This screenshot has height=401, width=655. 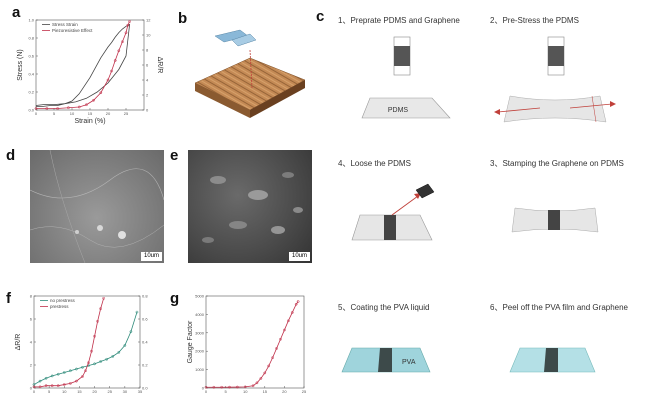 I want to click on sem-image-e: 10um, so click(x=250, y=206).